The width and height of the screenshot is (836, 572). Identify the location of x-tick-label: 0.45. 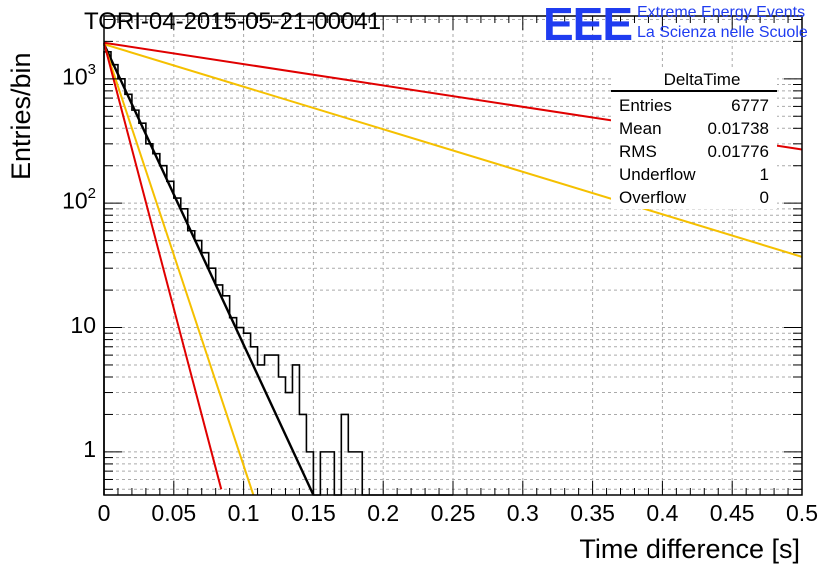
(732, 513).